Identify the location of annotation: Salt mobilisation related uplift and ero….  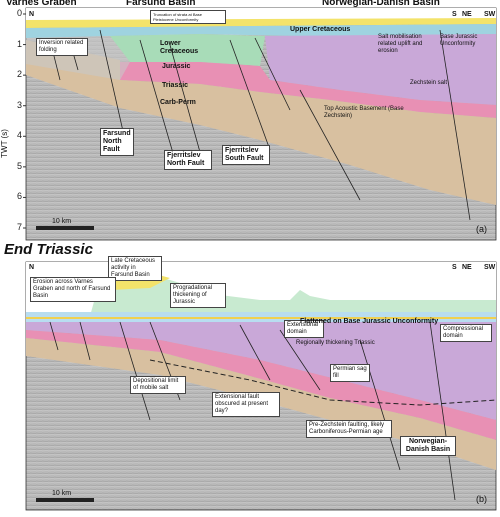
(400, 44).